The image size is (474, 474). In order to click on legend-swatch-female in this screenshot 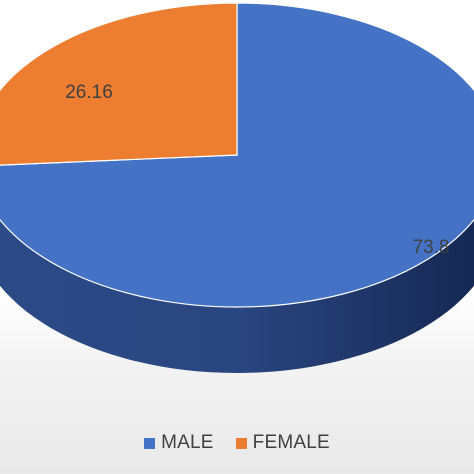, I will do `click(241, 443)`.